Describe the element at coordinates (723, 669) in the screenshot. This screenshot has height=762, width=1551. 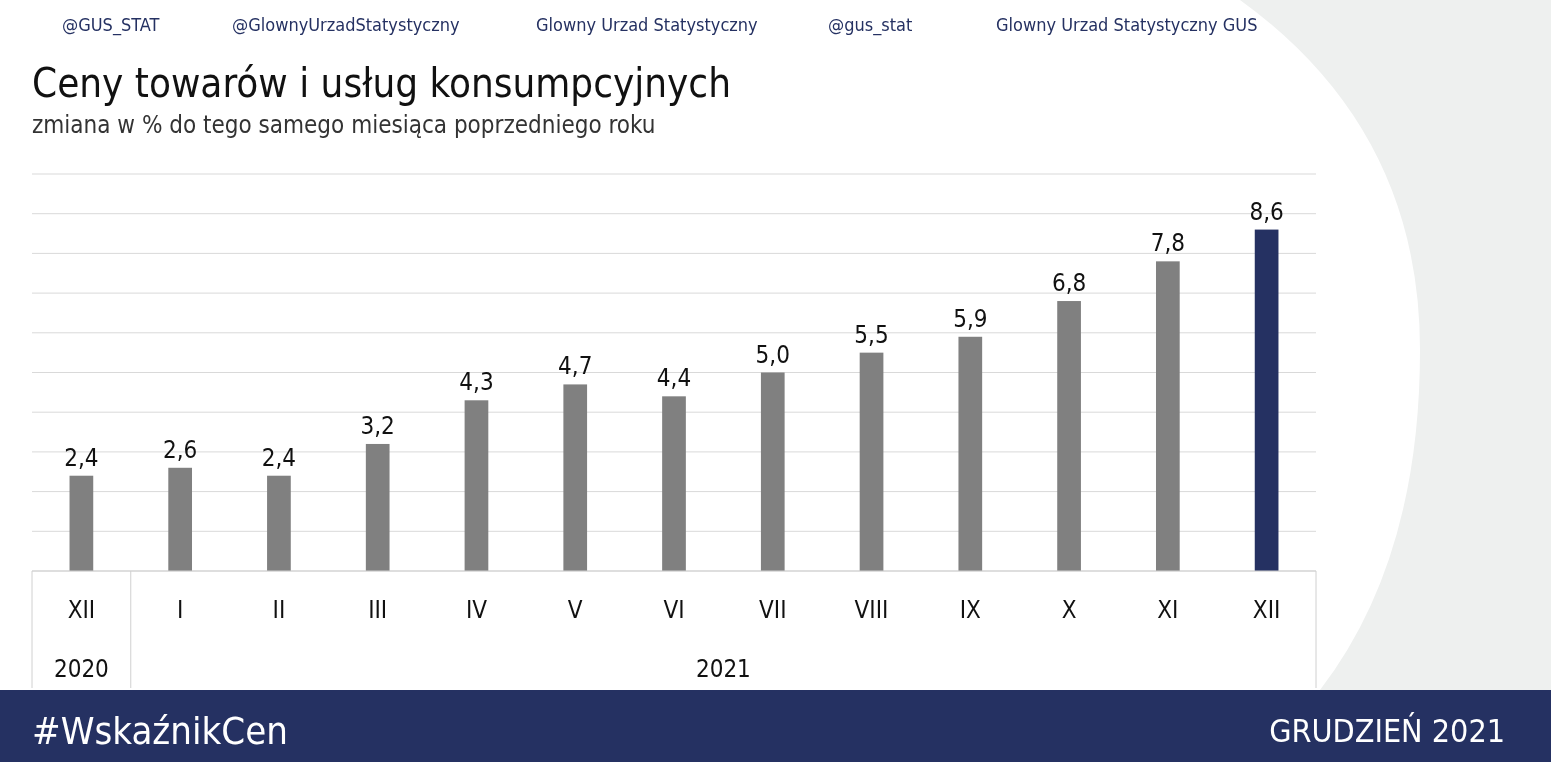
I see `text: 2021` at that location.